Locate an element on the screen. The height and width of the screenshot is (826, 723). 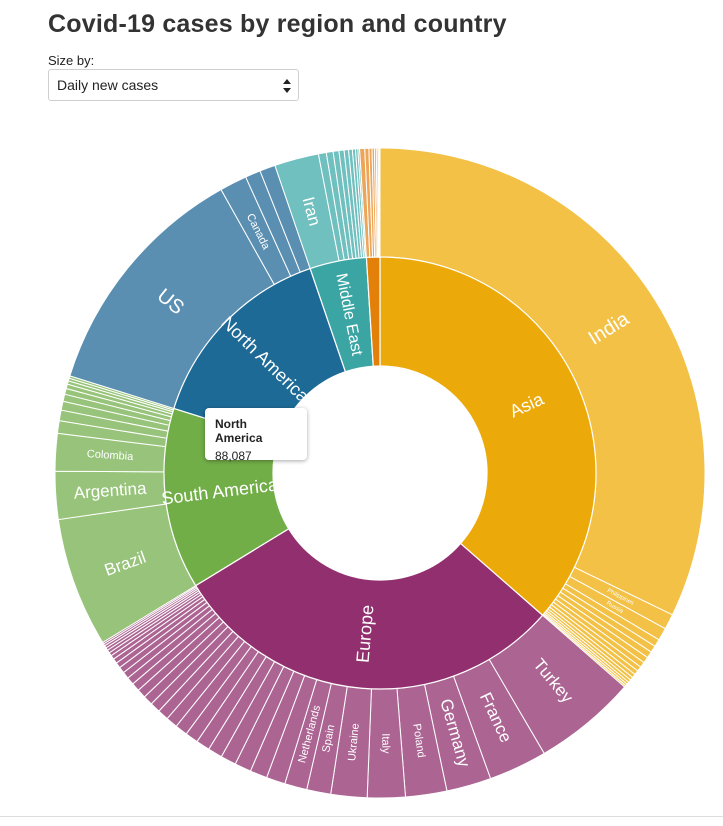
country-label-italy: Italy is located at coordinates (385, 743).